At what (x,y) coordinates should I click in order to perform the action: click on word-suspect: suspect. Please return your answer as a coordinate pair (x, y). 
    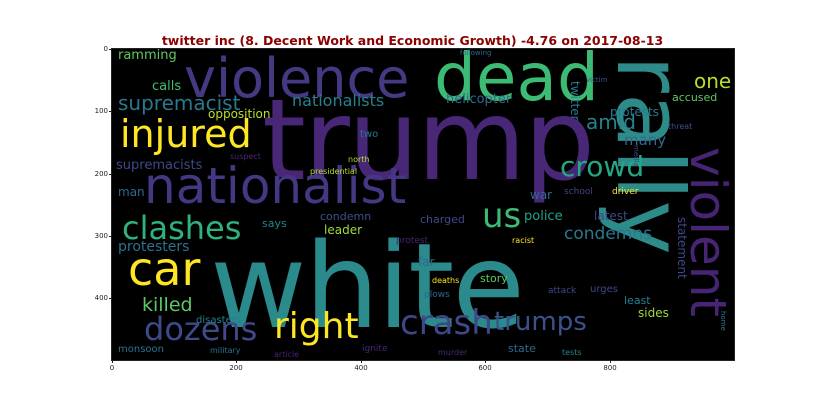
    Looking at the image, I should click on (245, 156).